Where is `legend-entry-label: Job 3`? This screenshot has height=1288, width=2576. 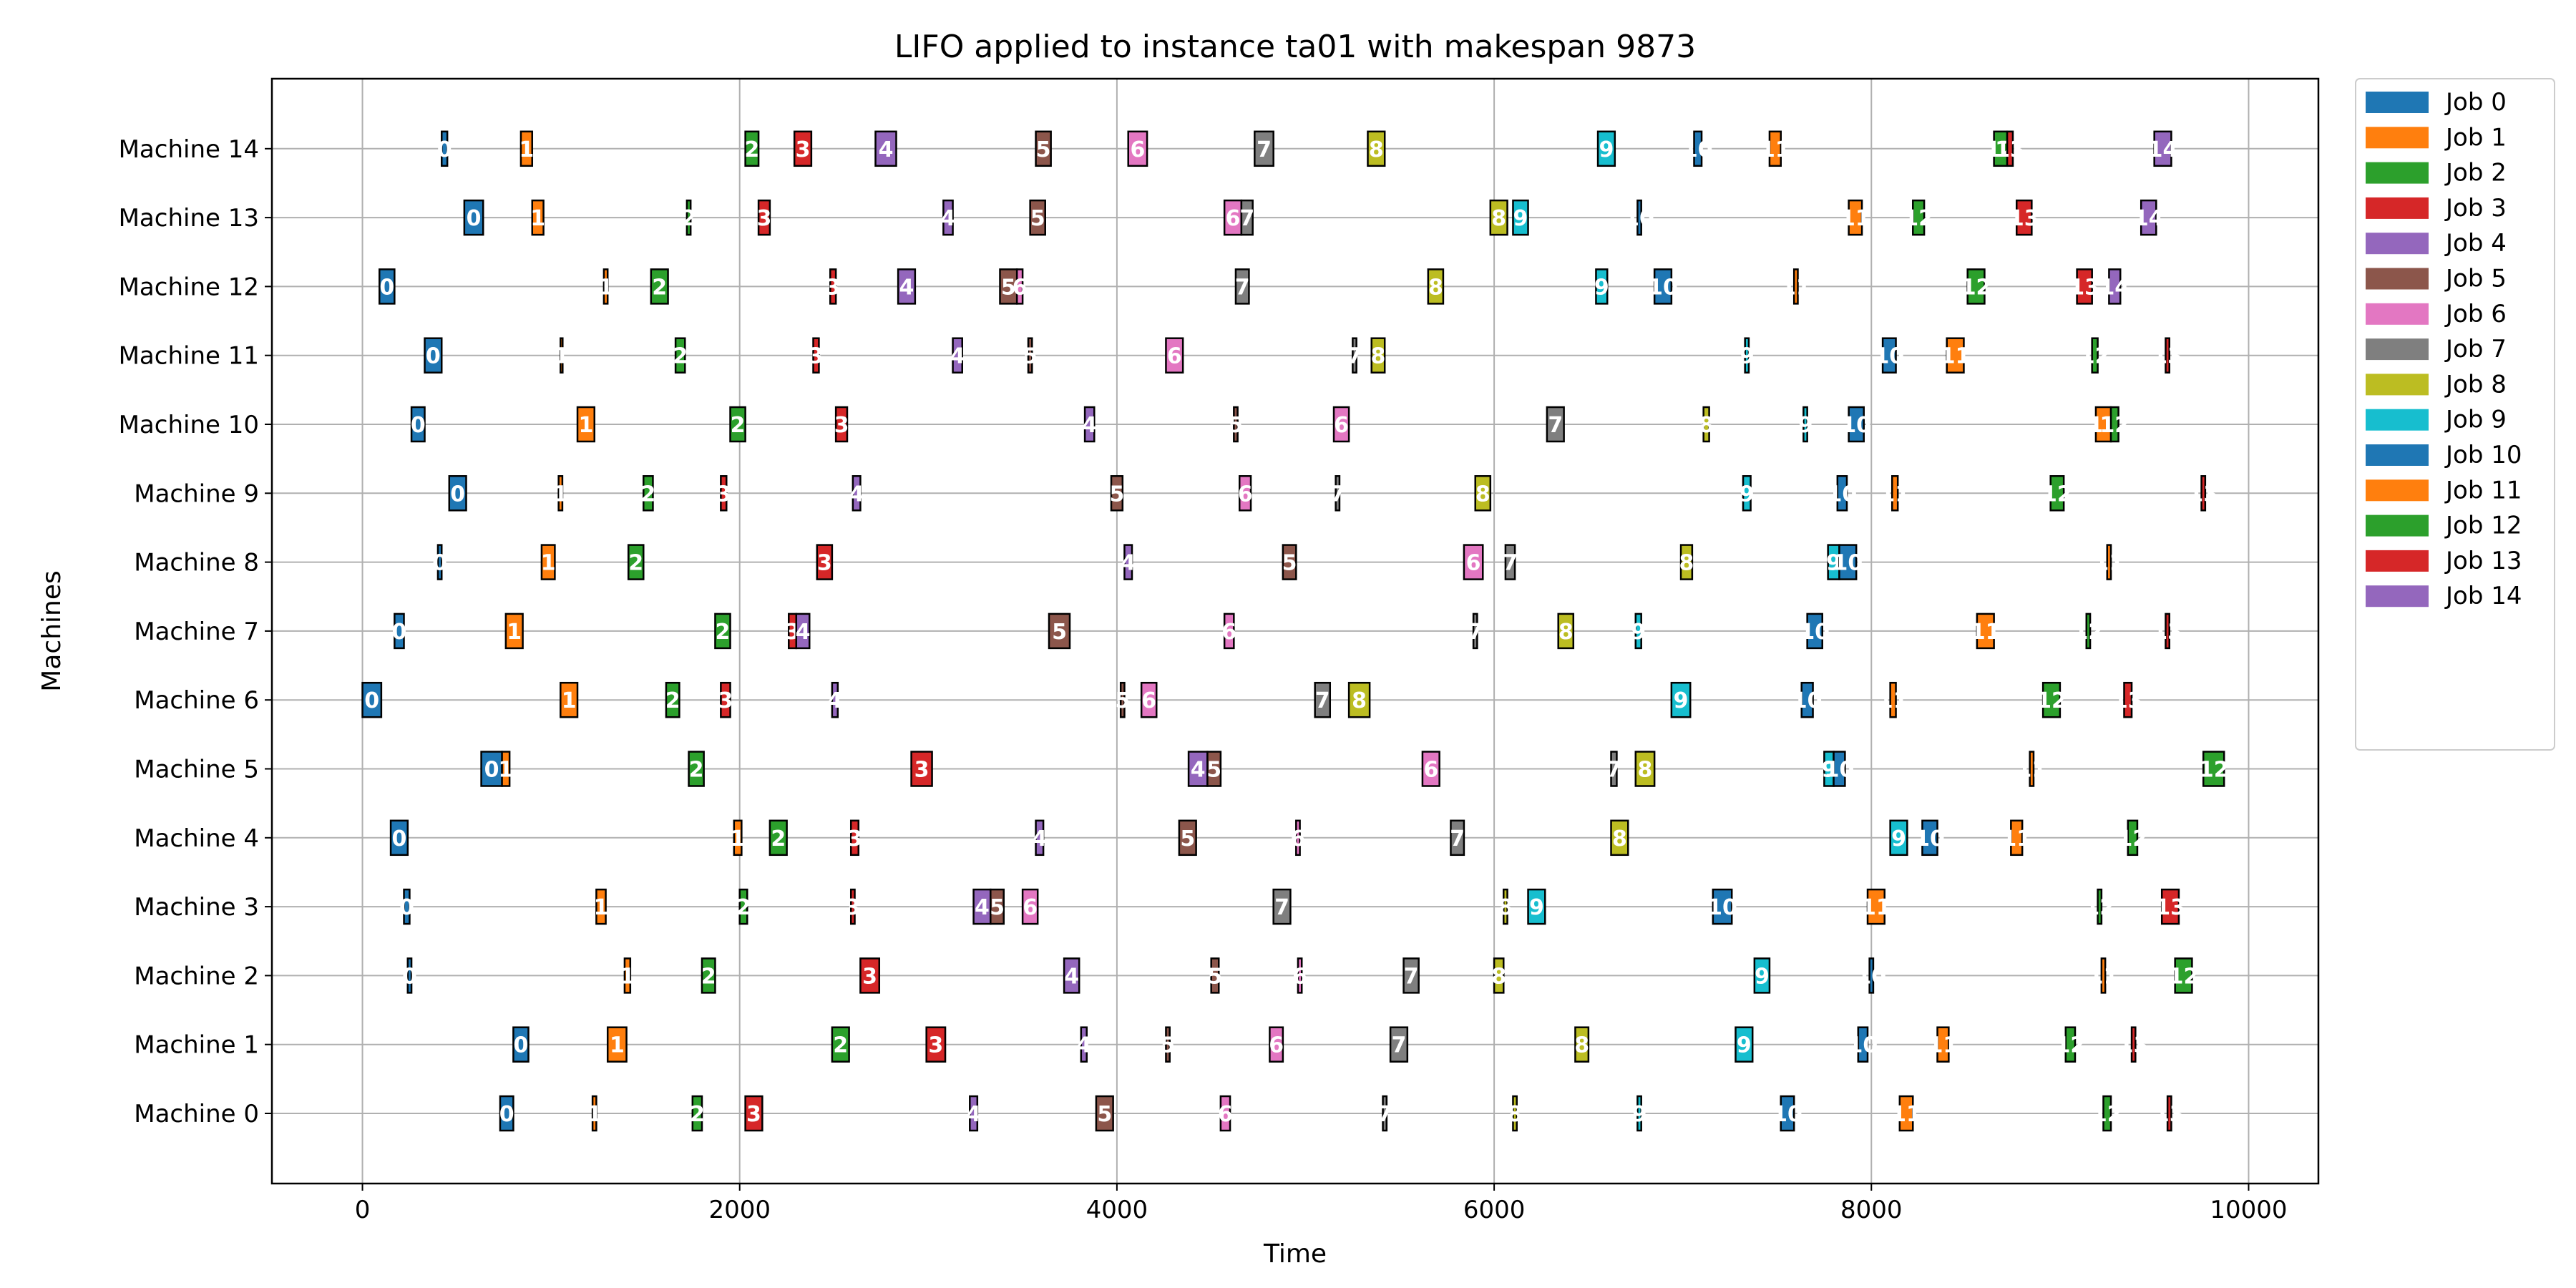 legend-entry-label: Job 3 is located at coordinates (2475, 208).